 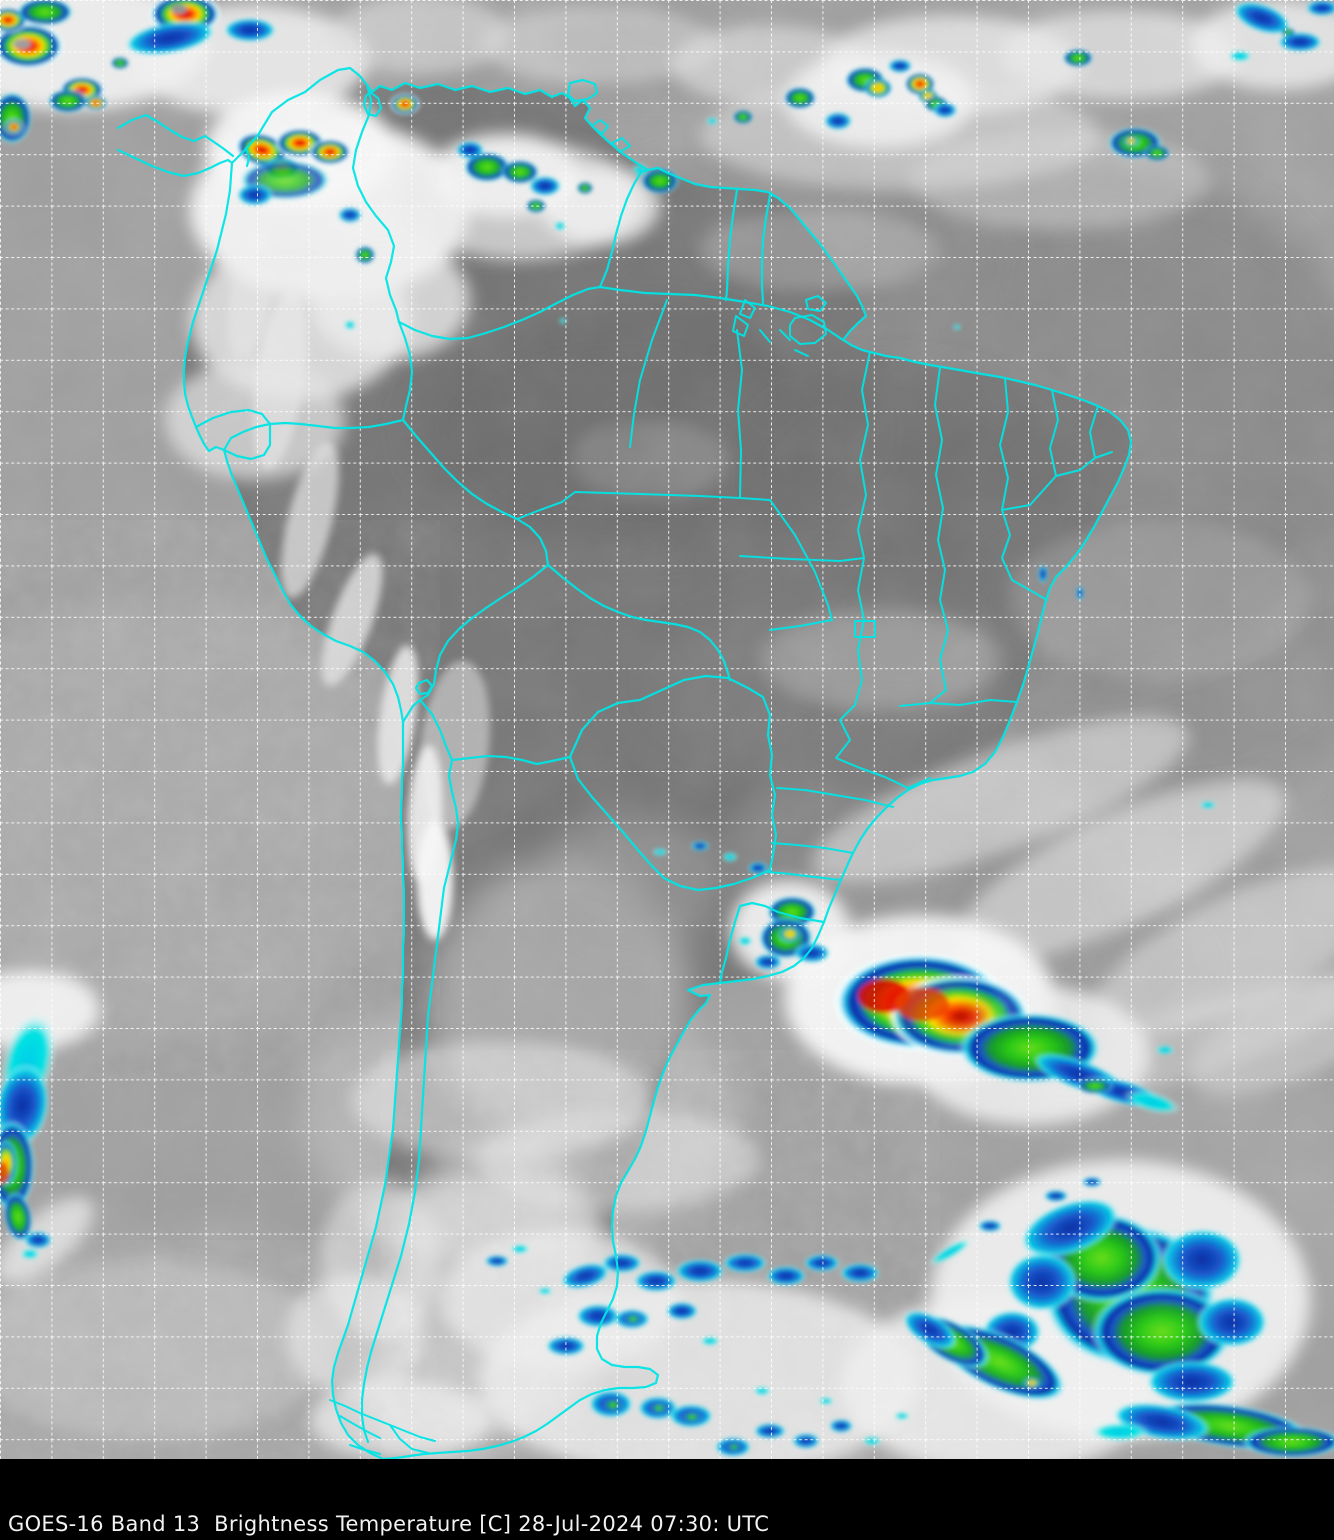 I want to click on panama-coast, so click(x=183, y=145).